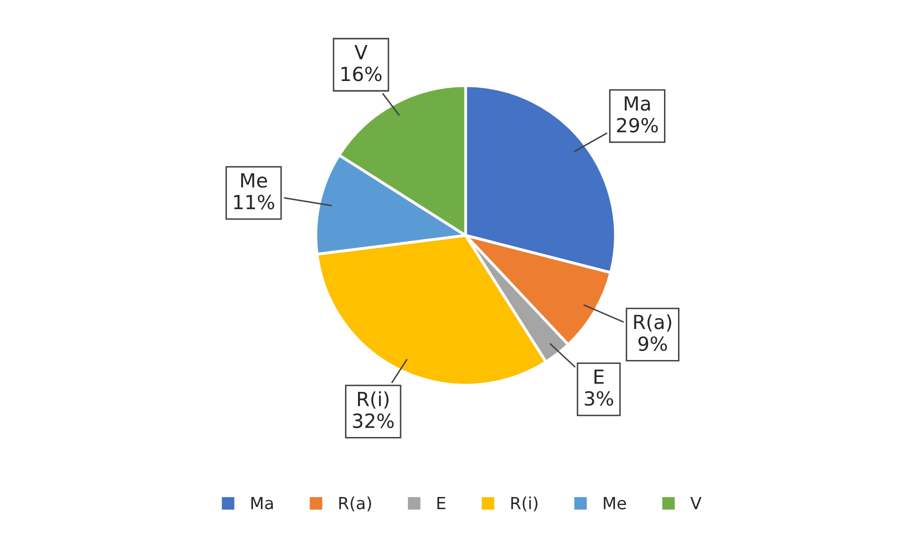  Describe the element at coordinates (441, 503) in the screenshot. I see `legend-label: E` at that location.